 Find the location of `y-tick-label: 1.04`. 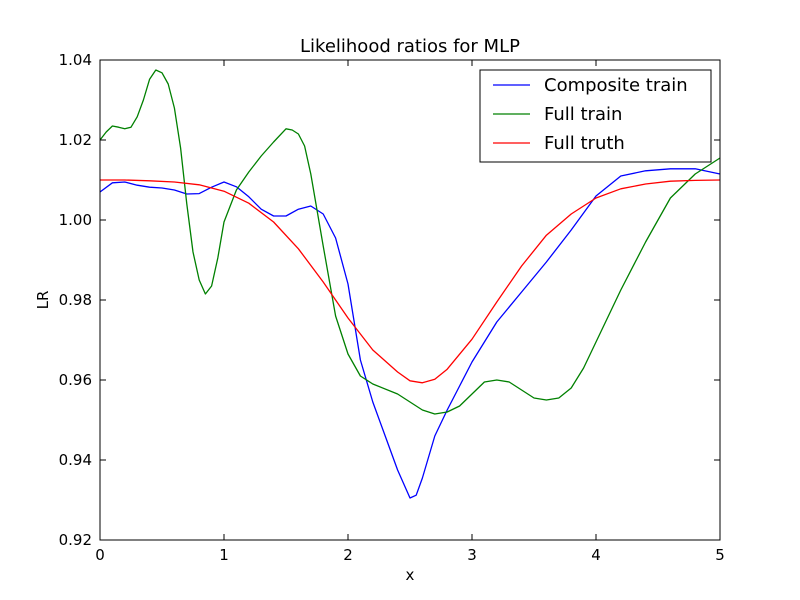

y-tick-label: 1.04 is located at coordinates (75, 60).